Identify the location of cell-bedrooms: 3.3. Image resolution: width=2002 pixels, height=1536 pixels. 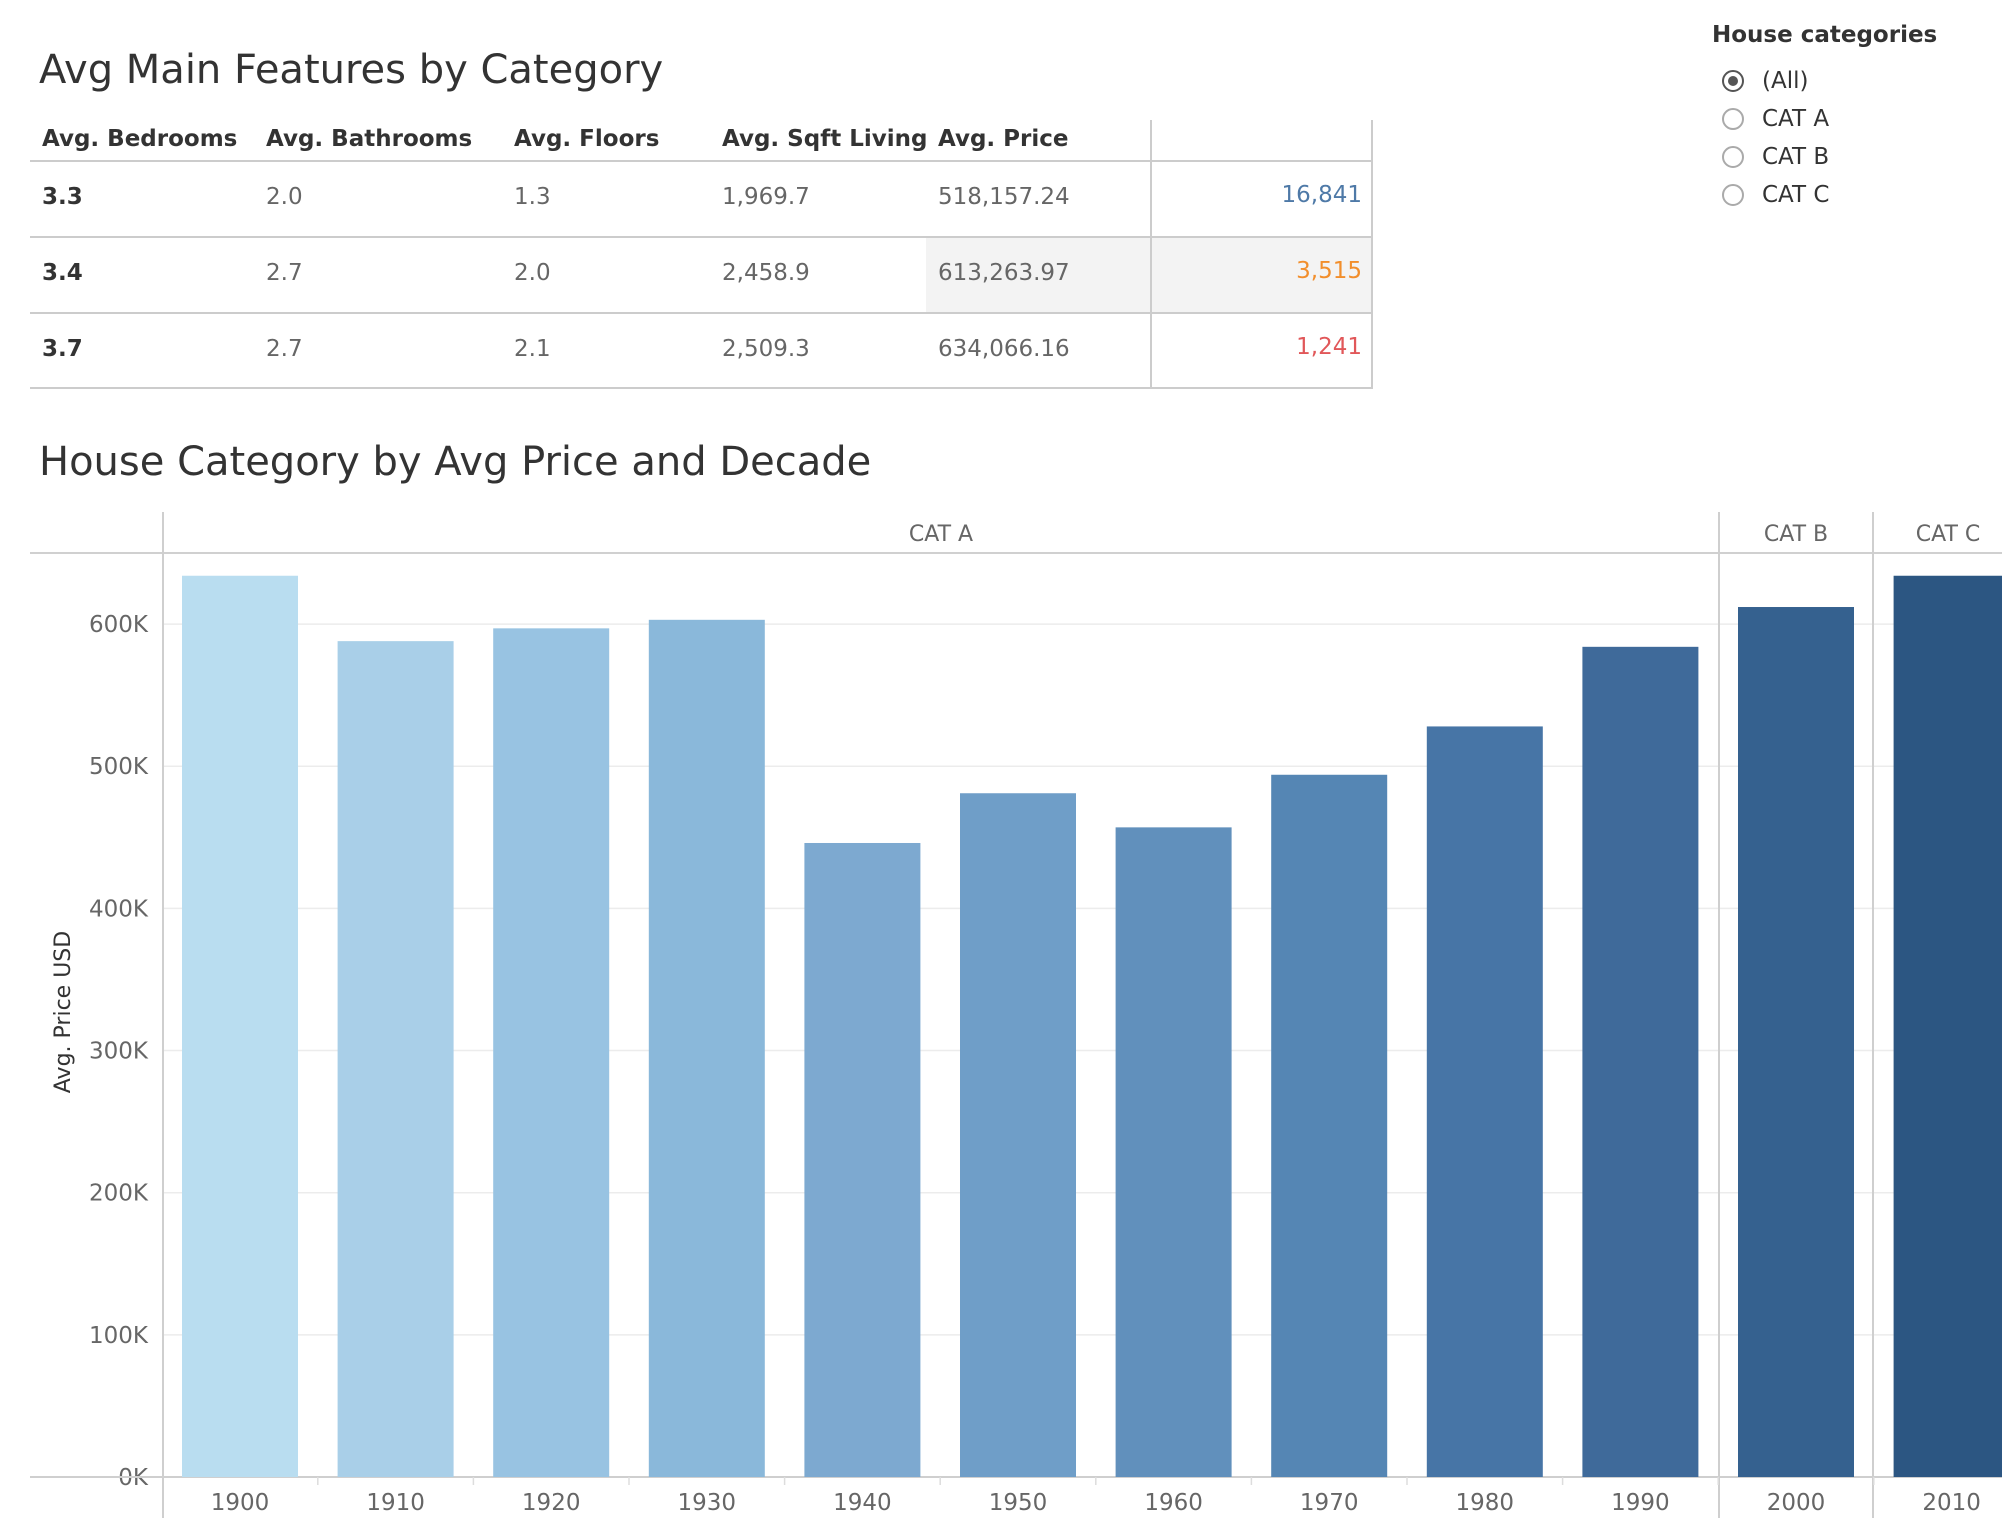
(62, 197).